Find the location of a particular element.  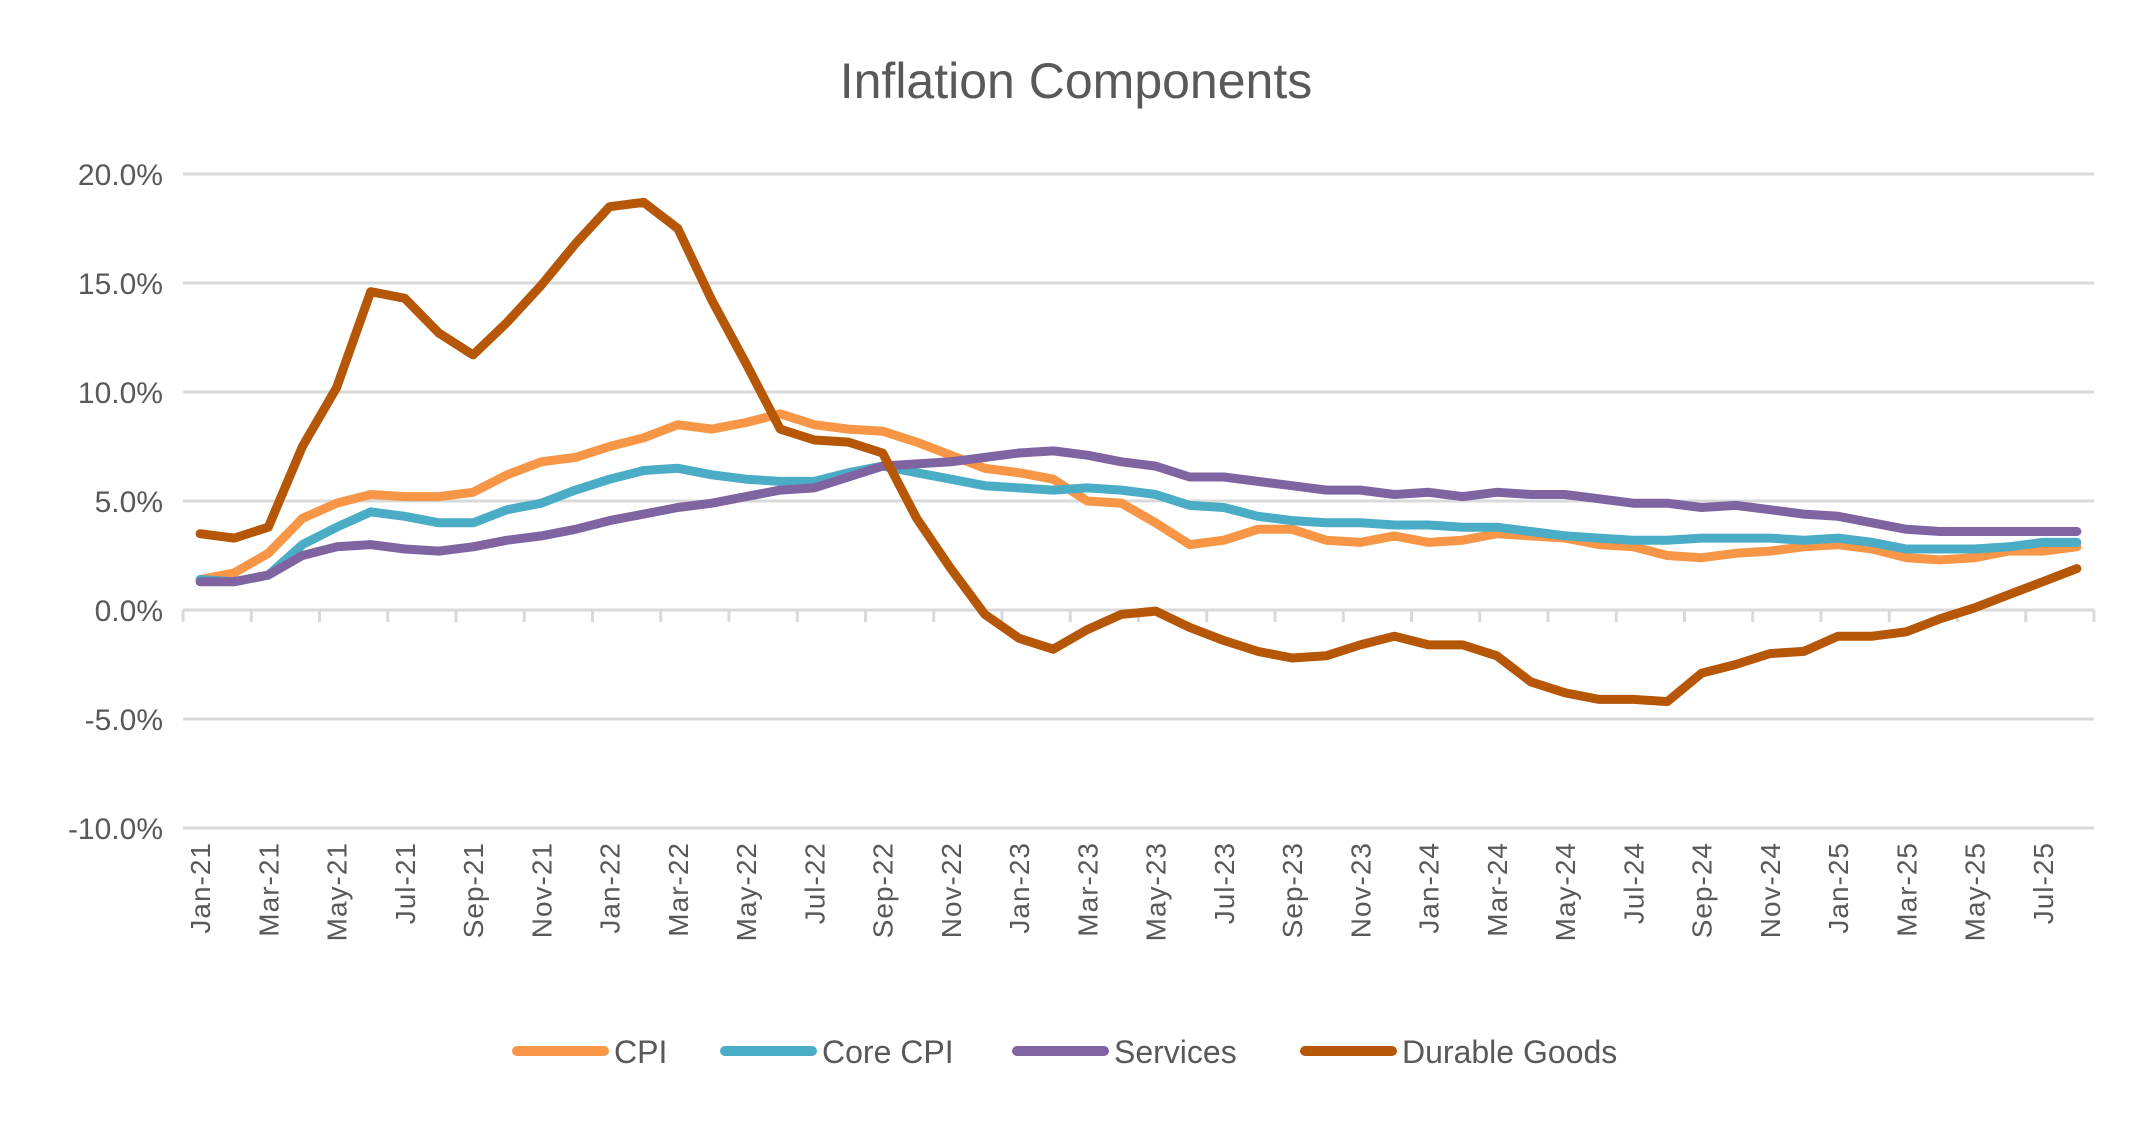

x-tick-label: Jul-21 is located at coordinates (405, 883).